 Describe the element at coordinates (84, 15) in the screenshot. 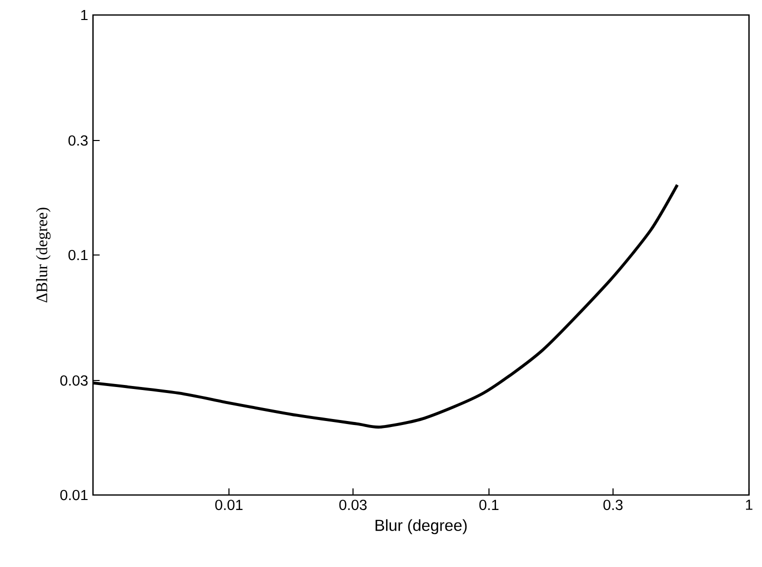

I see `y-tick-label: 1` at that location.